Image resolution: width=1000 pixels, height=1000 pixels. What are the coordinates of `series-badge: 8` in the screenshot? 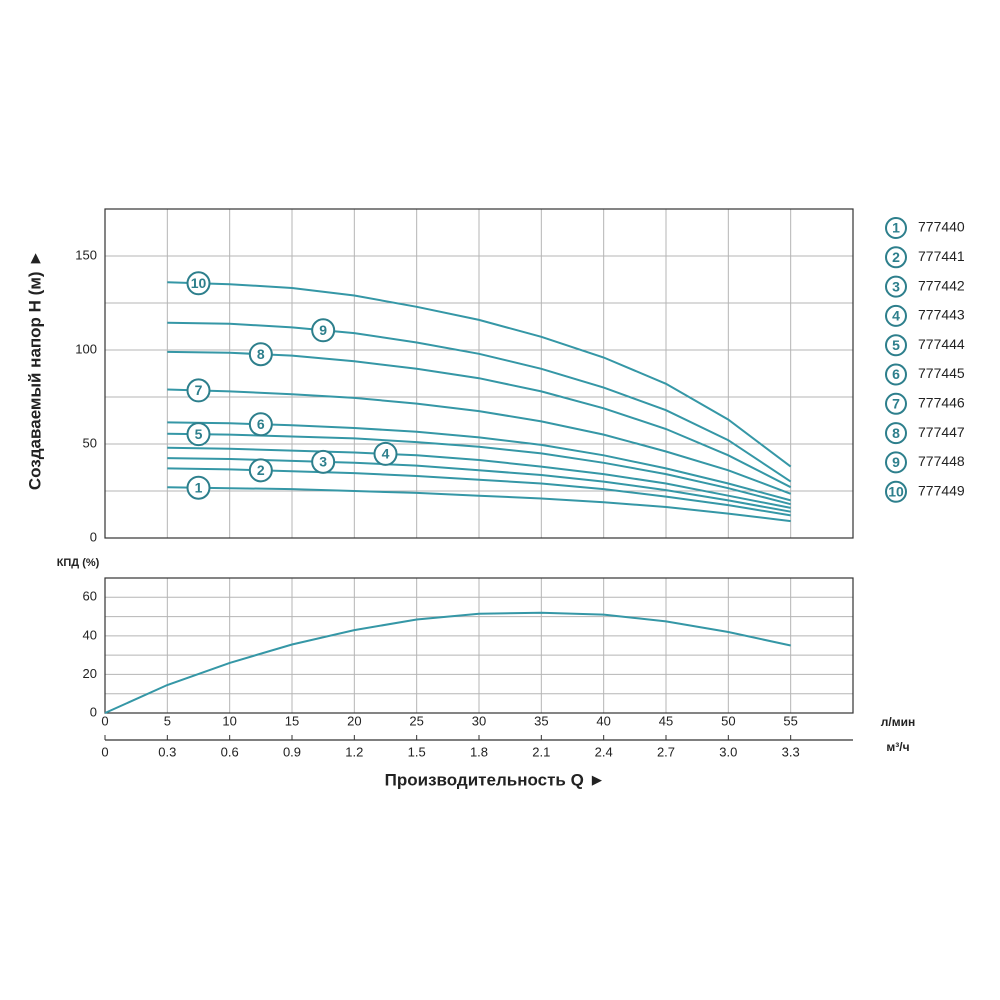 It's located at (260, 354).